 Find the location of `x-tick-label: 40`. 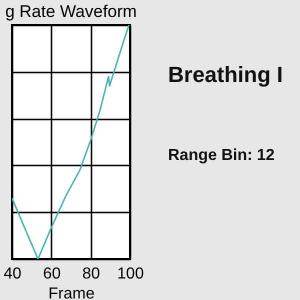

x-tick-label: 40 is located at coordinates (13, 274).